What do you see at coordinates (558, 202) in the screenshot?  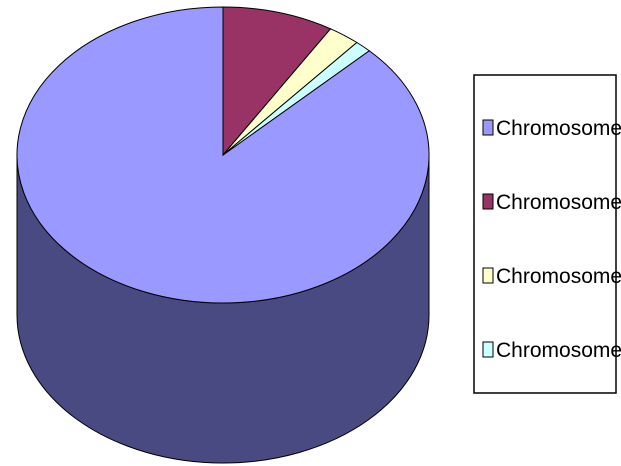 I see `legend-label-chromosome-2: Chromosome 2` at bounding box center [558, 202].